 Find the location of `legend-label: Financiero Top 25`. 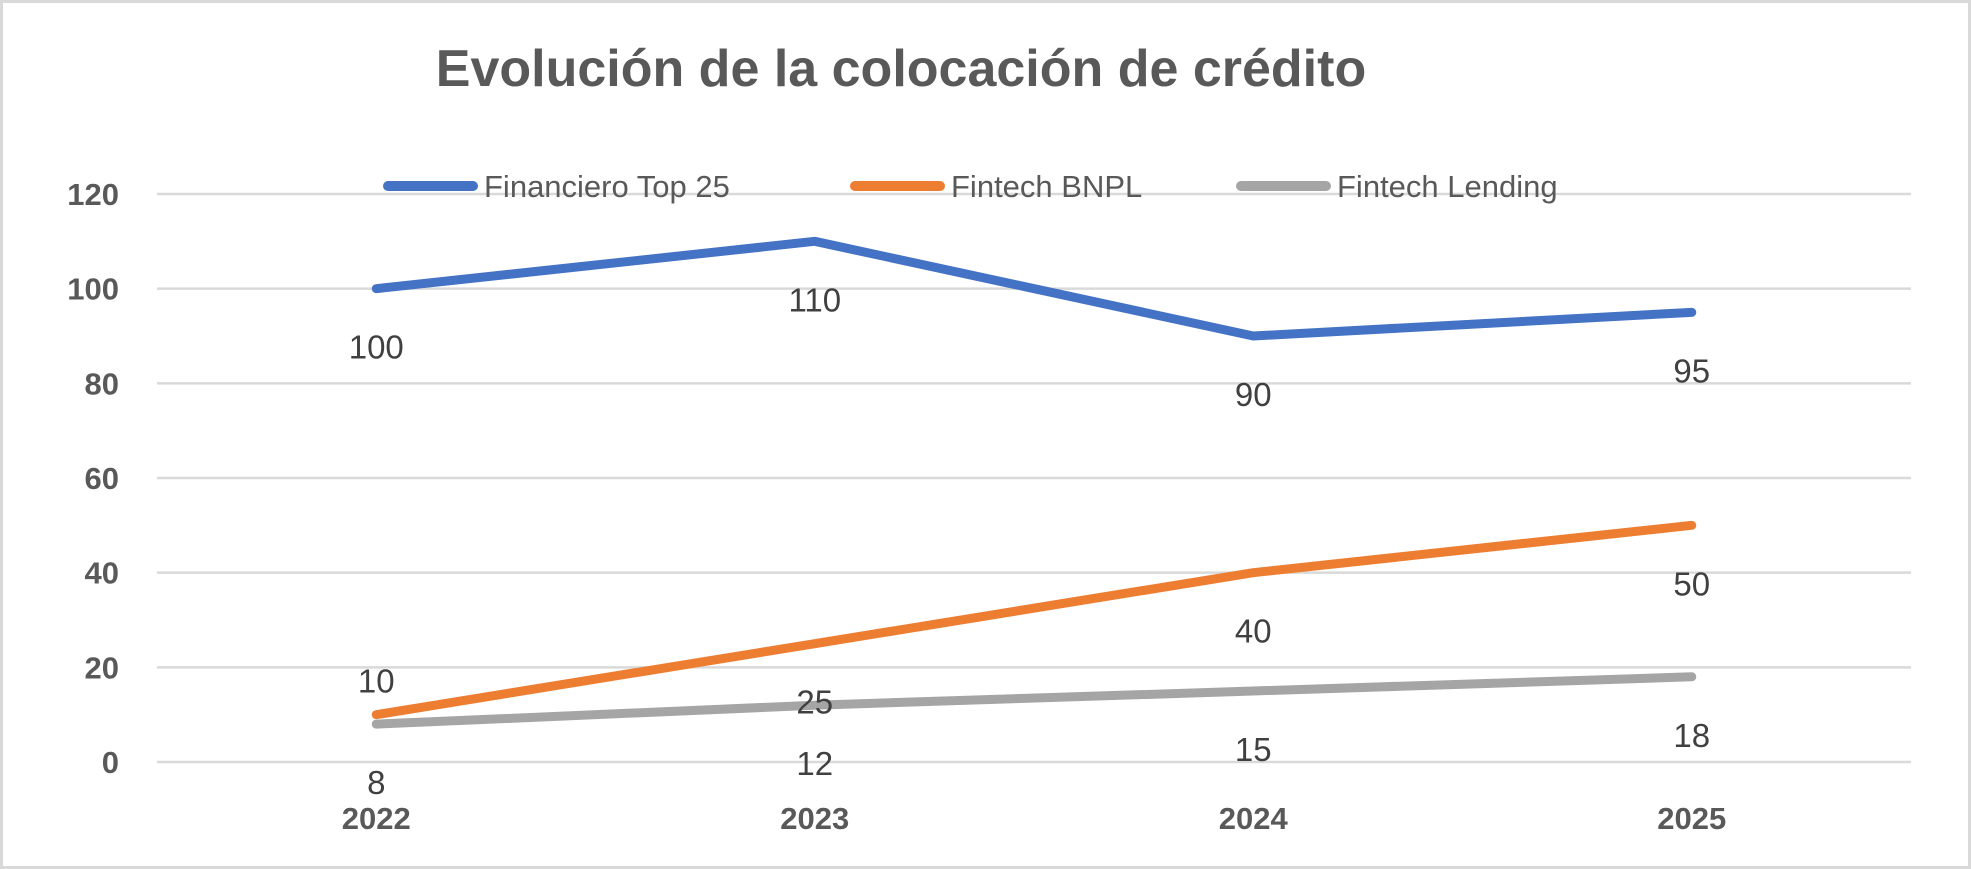

legend-label: Financiero Top 25 is located at coordinates (607, 186).